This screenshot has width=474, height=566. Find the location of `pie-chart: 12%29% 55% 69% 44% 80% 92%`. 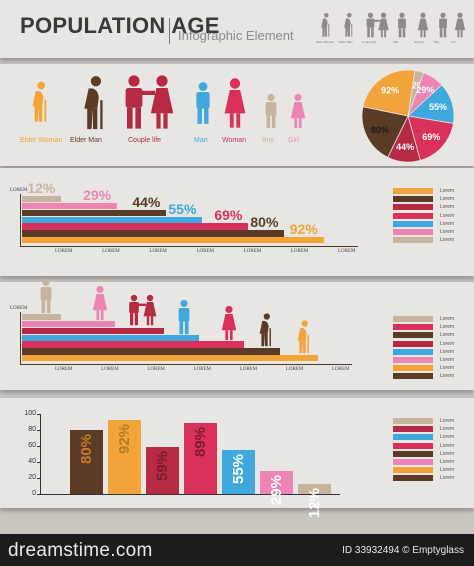

pie-chart: 12%29% 55% 69% 44% 80% 92% is located at coordinates (408, 116).